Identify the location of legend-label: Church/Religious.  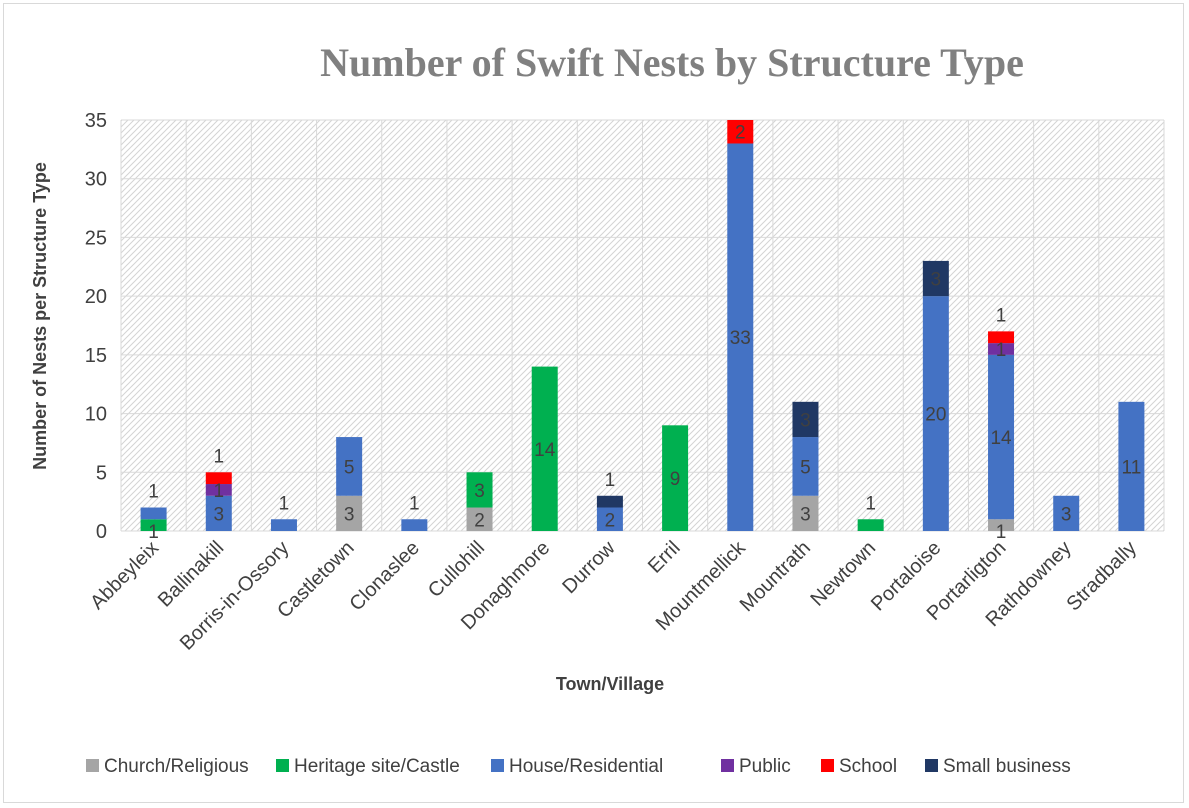
(176, 766).